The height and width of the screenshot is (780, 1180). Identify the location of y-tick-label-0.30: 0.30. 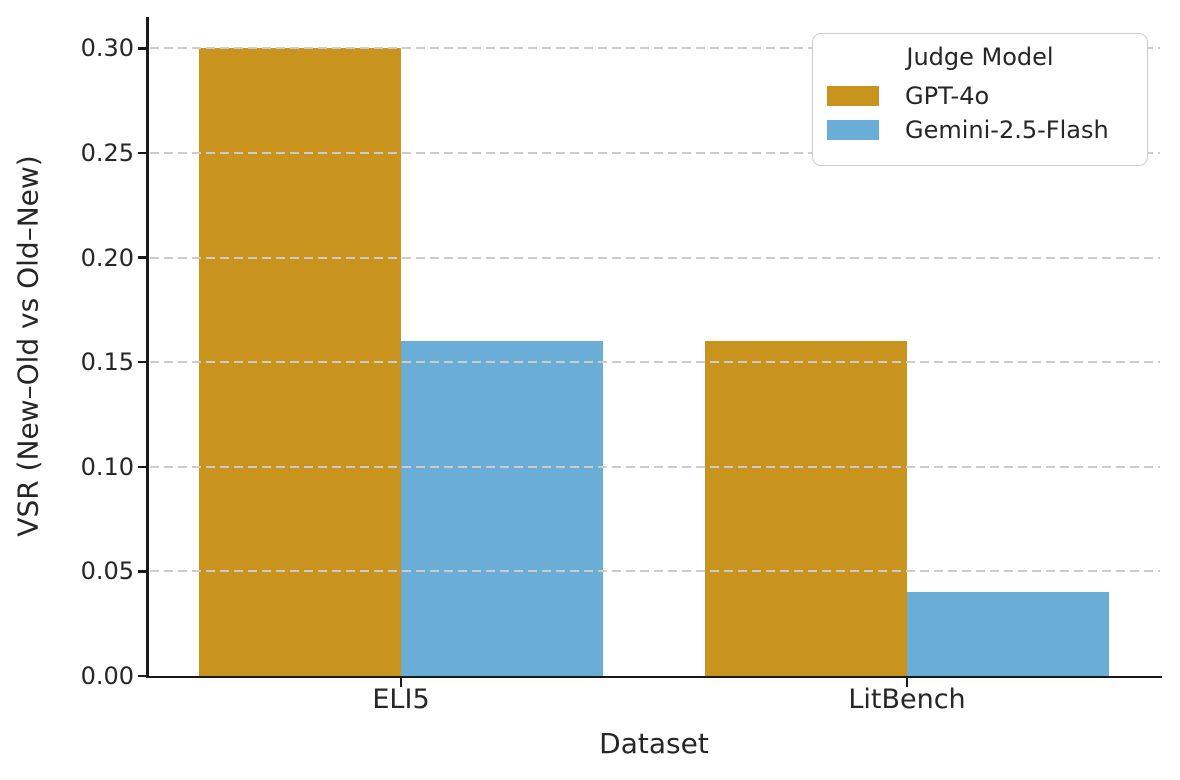
(107, 48).